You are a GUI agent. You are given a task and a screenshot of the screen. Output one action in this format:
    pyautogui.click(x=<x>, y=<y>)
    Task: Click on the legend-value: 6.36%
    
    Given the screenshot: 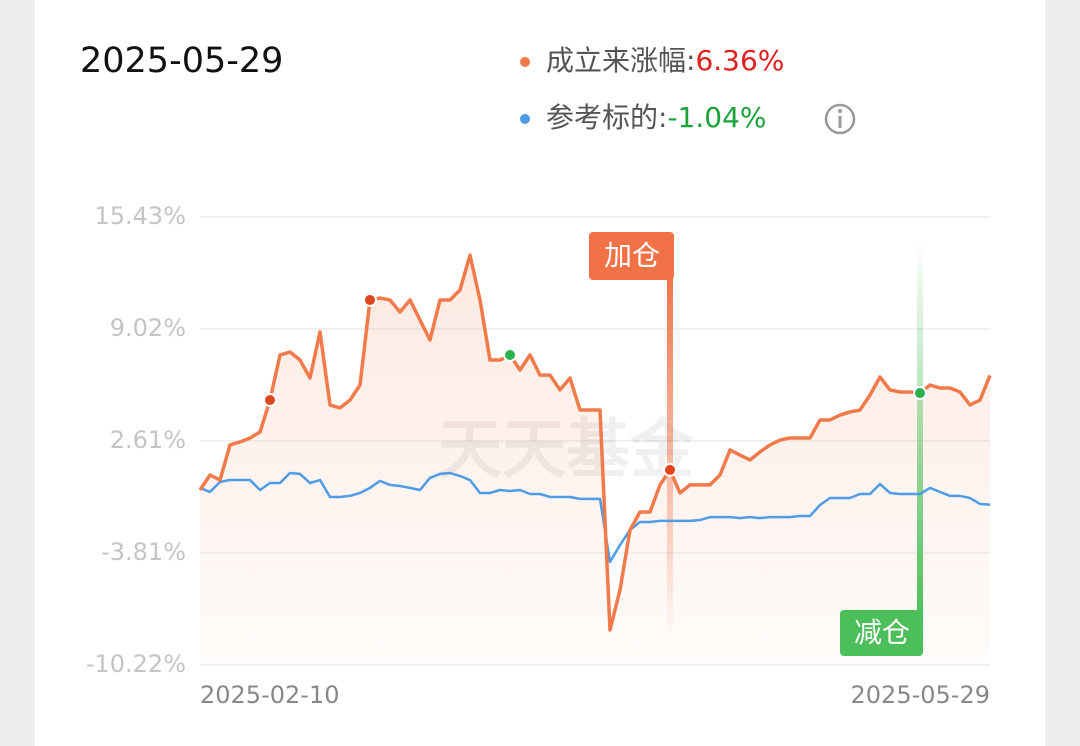 What is the action you would take?
    pyautogui.click(x=739, y=60)
    